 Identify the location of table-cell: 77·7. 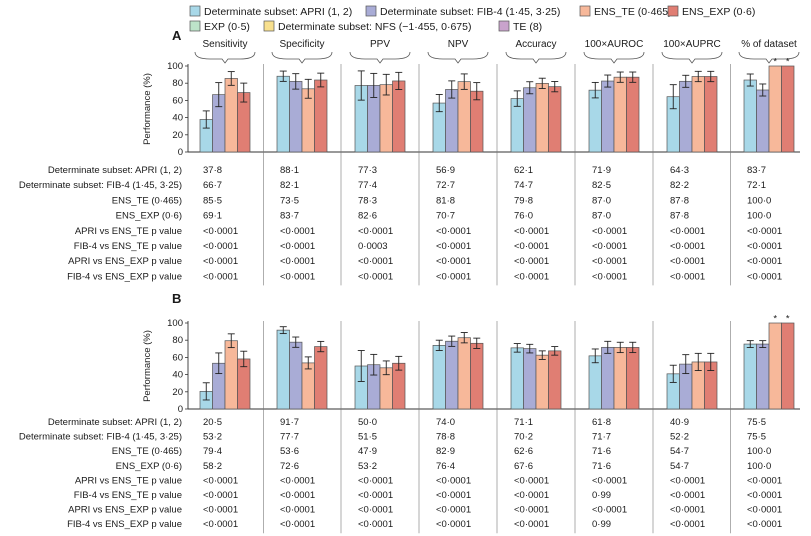
(289, 437).